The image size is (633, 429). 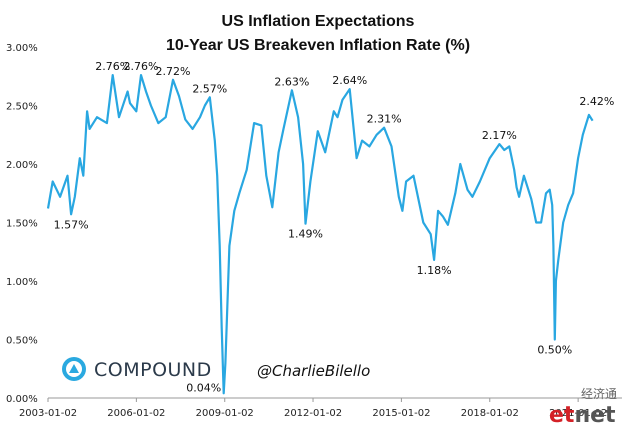 What do you see at coordinates (401, 413) in the screenshot?
I see `x-tick-label: 2015-01-02` at bounding box center [401, 413].